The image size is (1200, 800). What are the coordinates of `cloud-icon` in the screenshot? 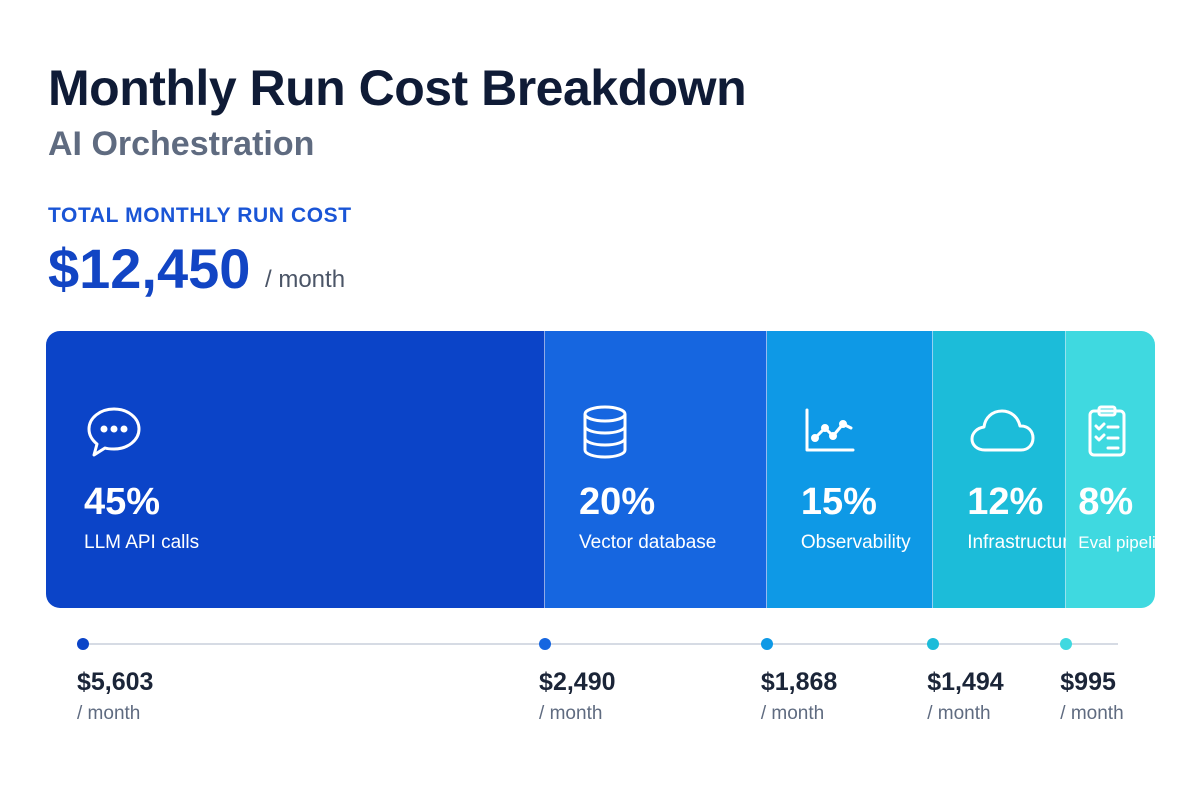 It's located at (1001, 432).